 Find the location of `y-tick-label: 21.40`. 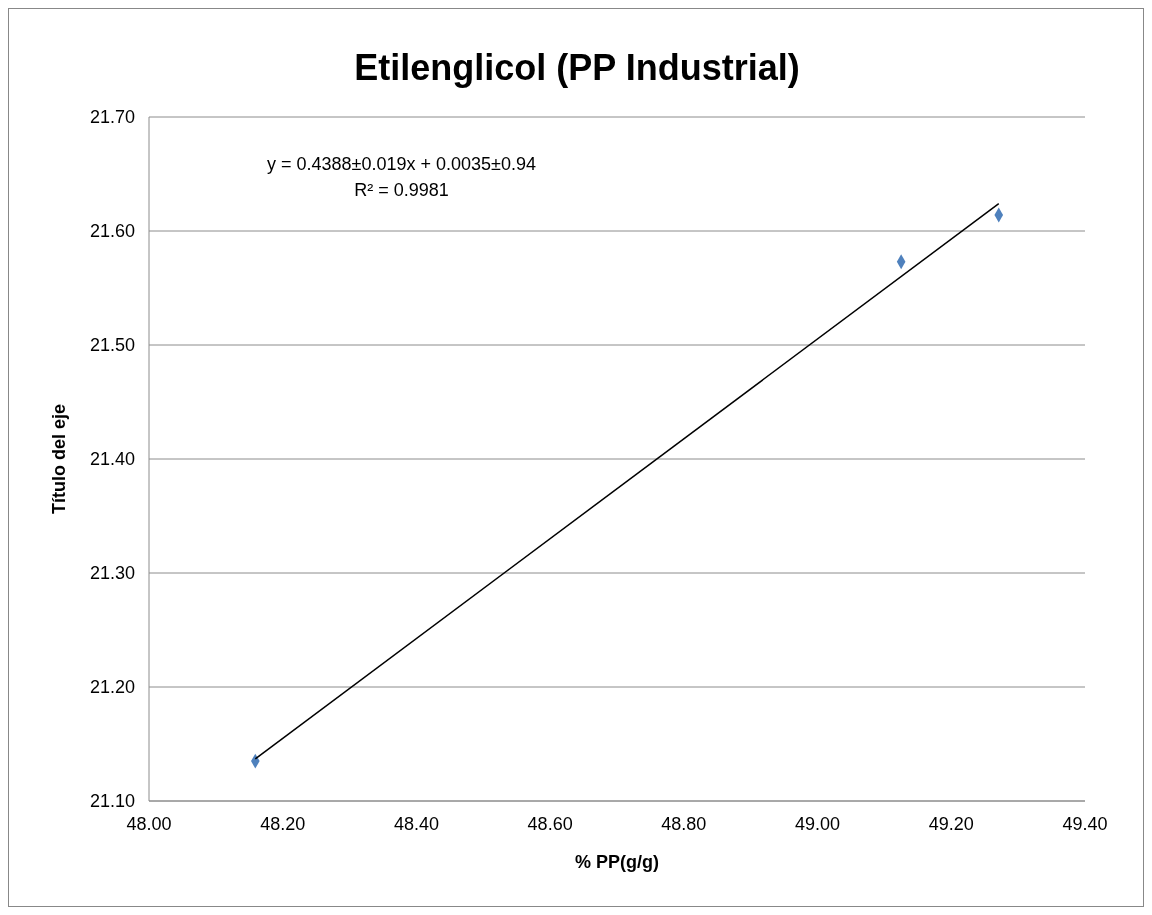

y-tick-label: 21.40 is located at coordinates (112, 459).